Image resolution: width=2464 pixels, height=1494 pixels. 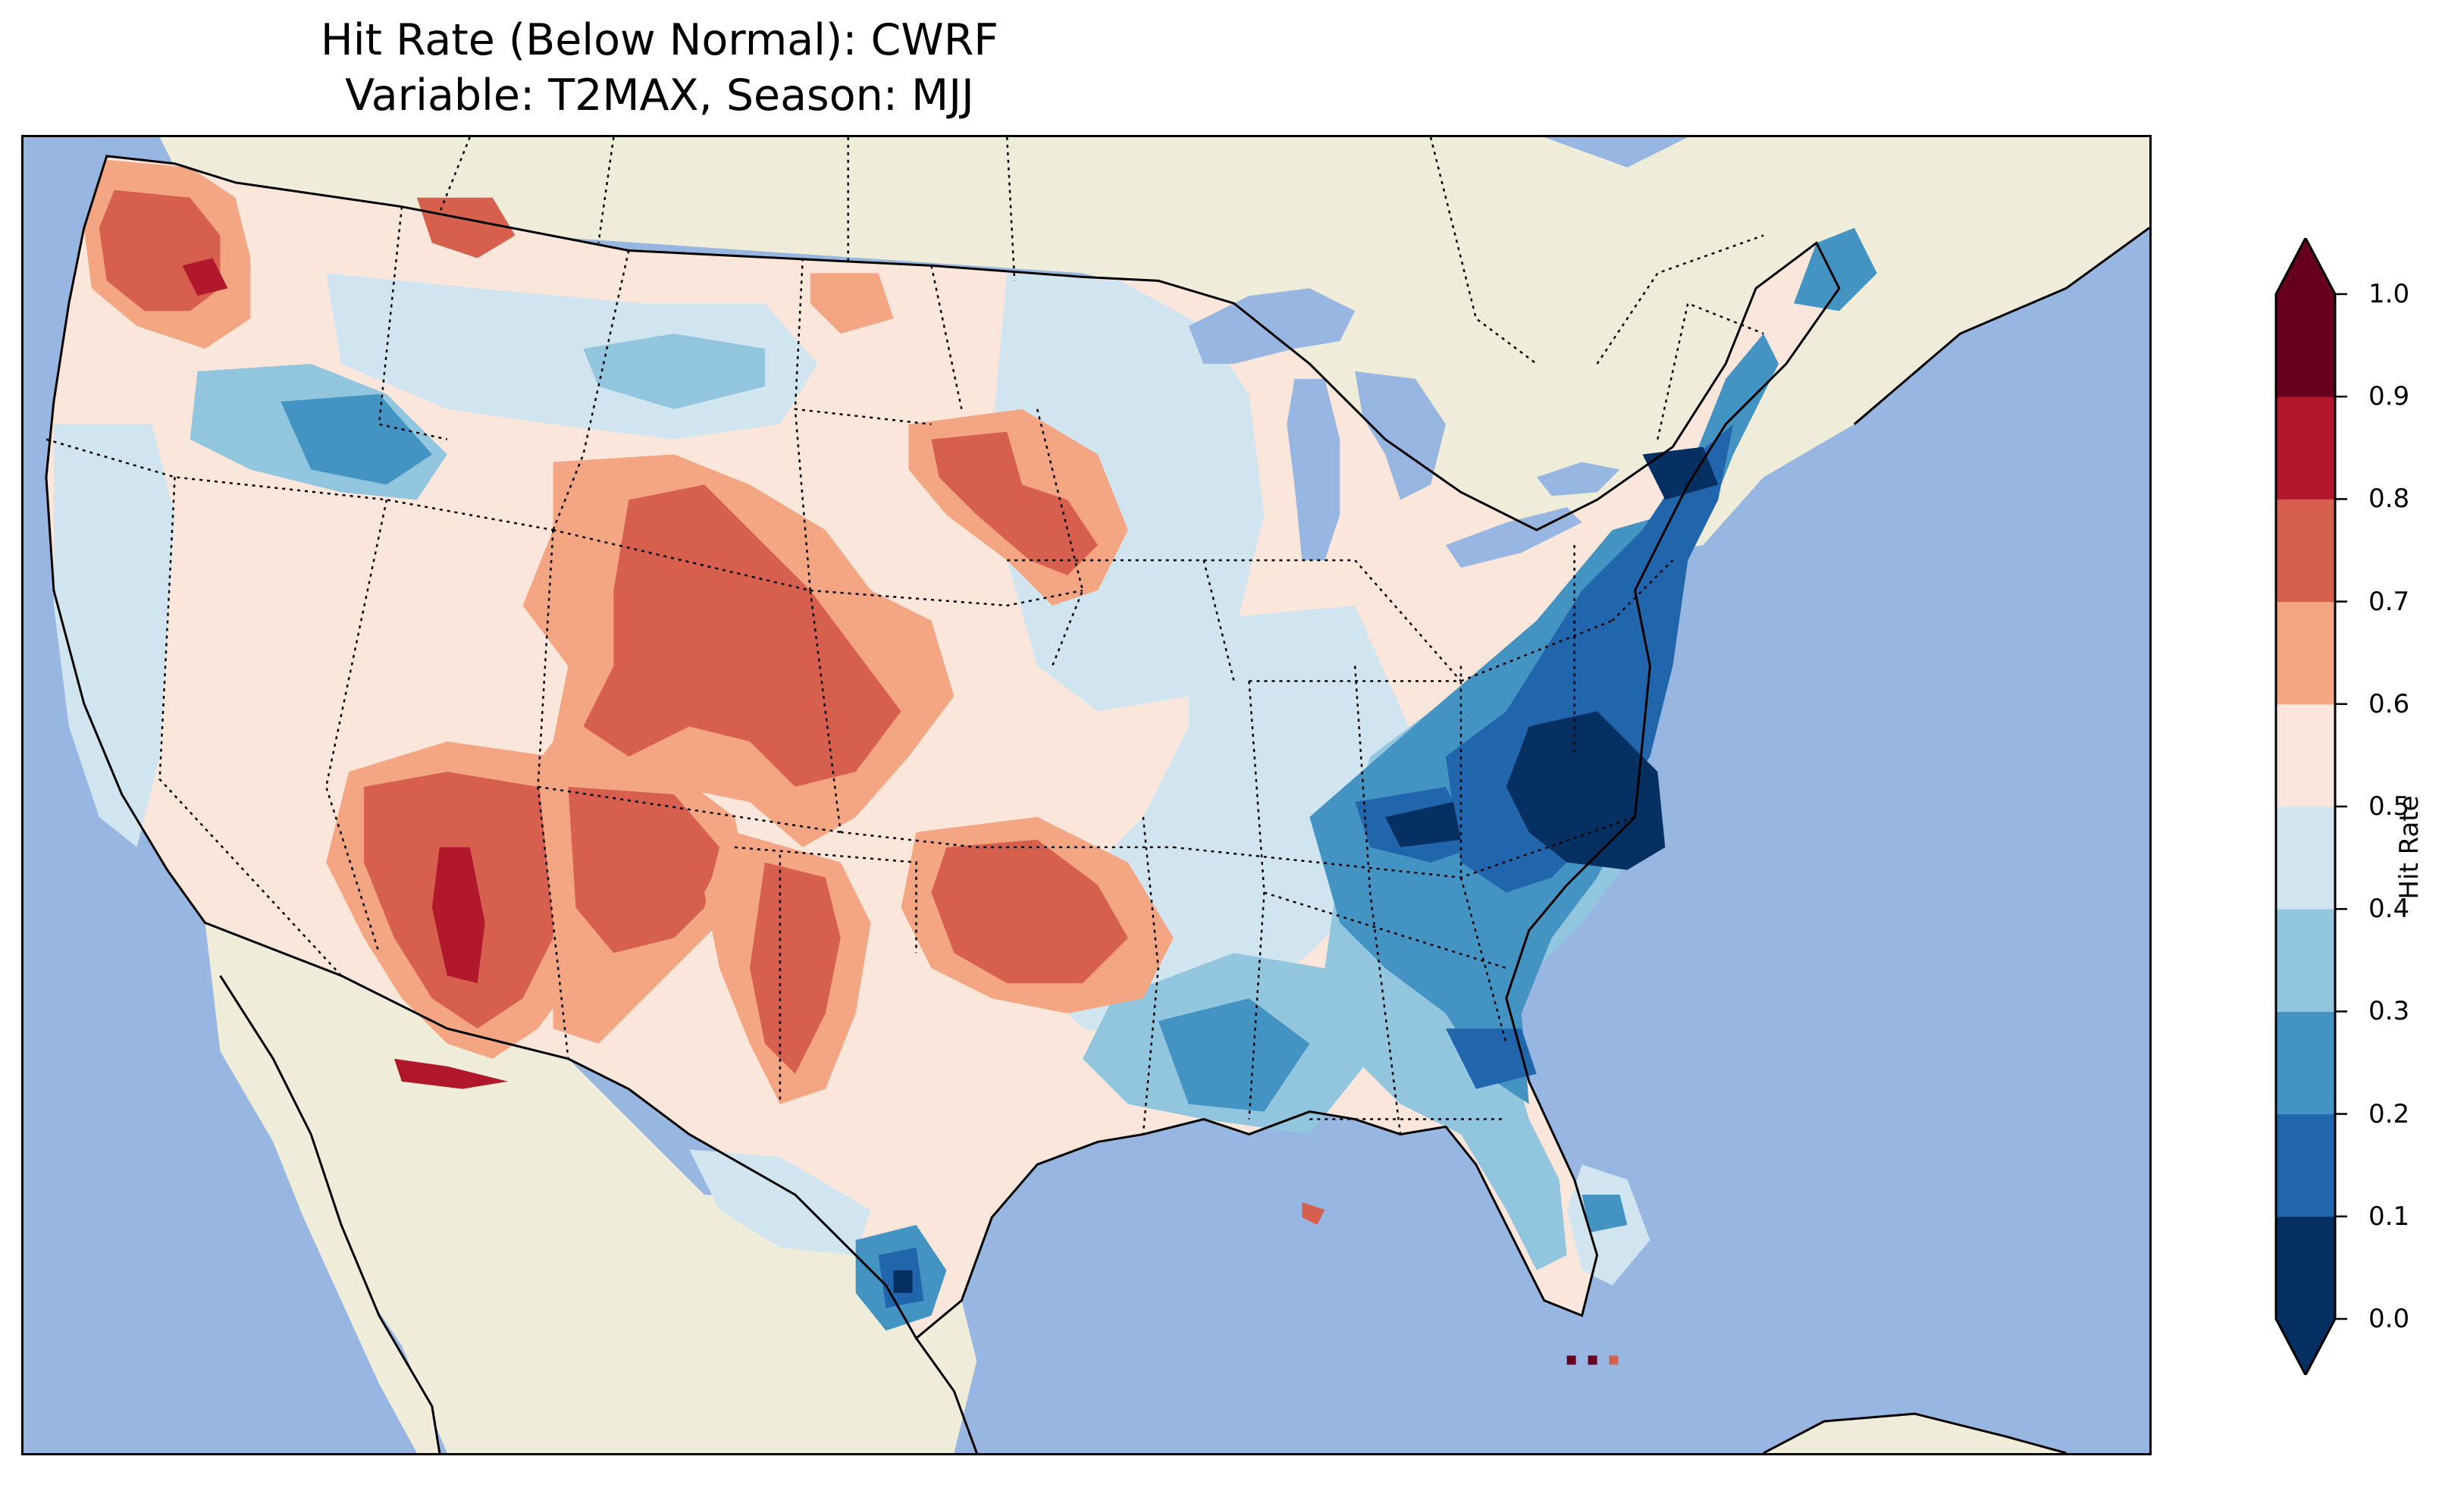 What do you see at coordinates (2305, 1347) in the screenshot?
I see `colorbar-extend-low` at bounding box center [2305, 1347].